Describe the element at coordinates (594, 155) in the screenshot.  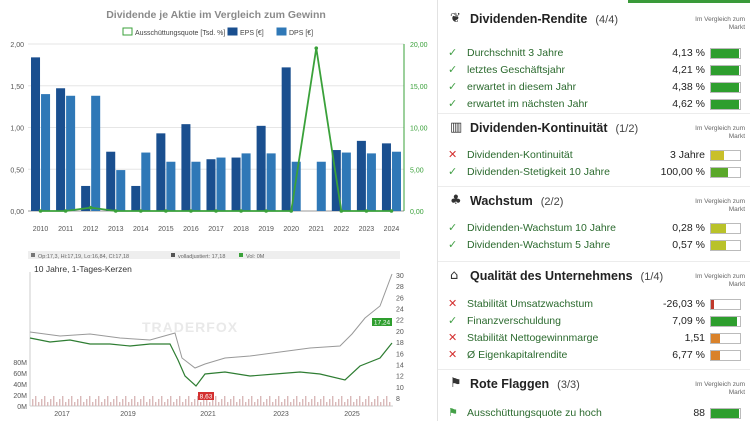
I see `metric-row: ✕ Dividenden-Kontinuität 3 Jahre` at that location.